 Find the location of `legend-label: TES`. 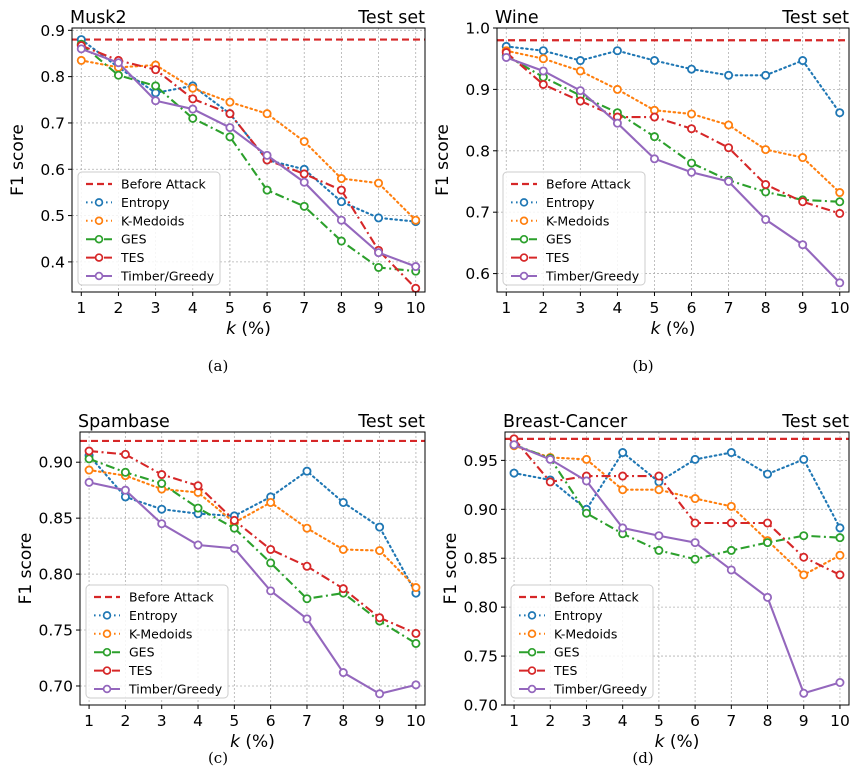

legend-label: TES is located at coordinates (565, 670).